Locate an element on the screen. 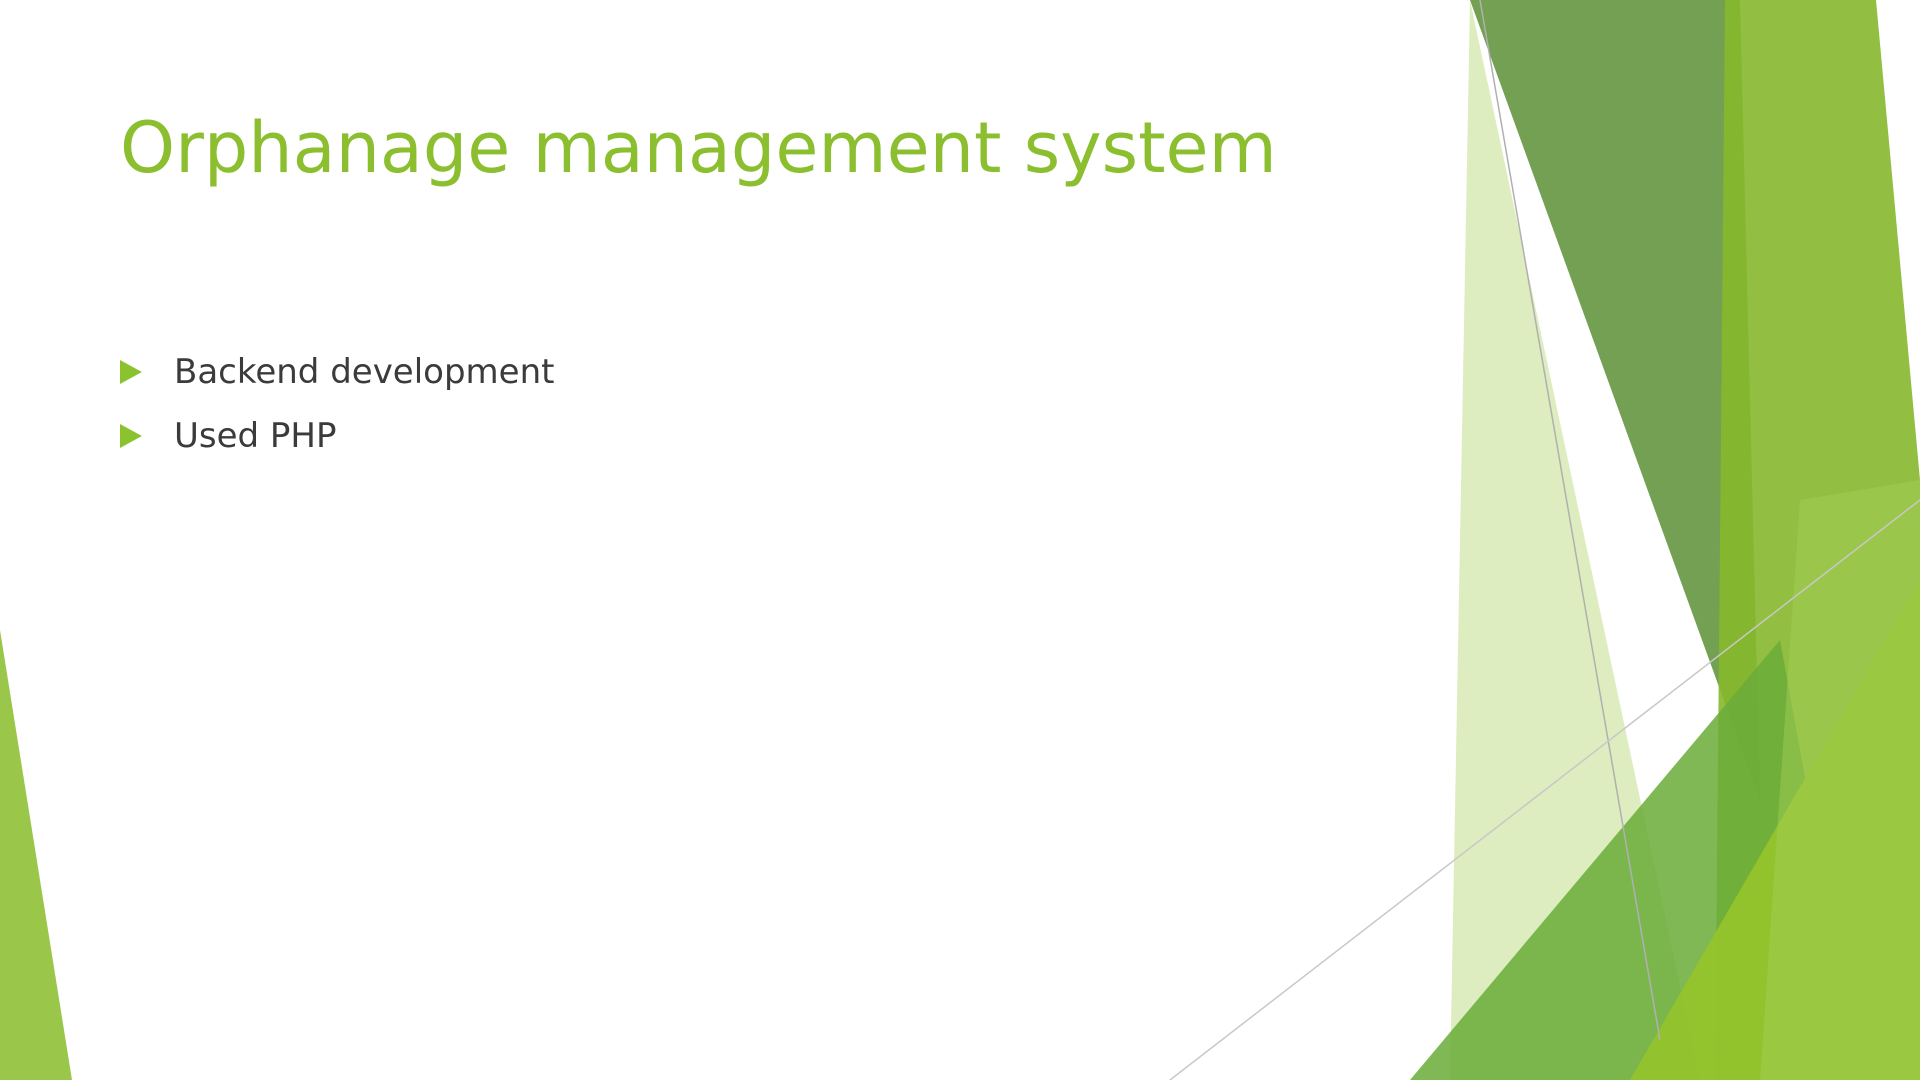  thin-line-vertical is located at coordinates (1570, 520).